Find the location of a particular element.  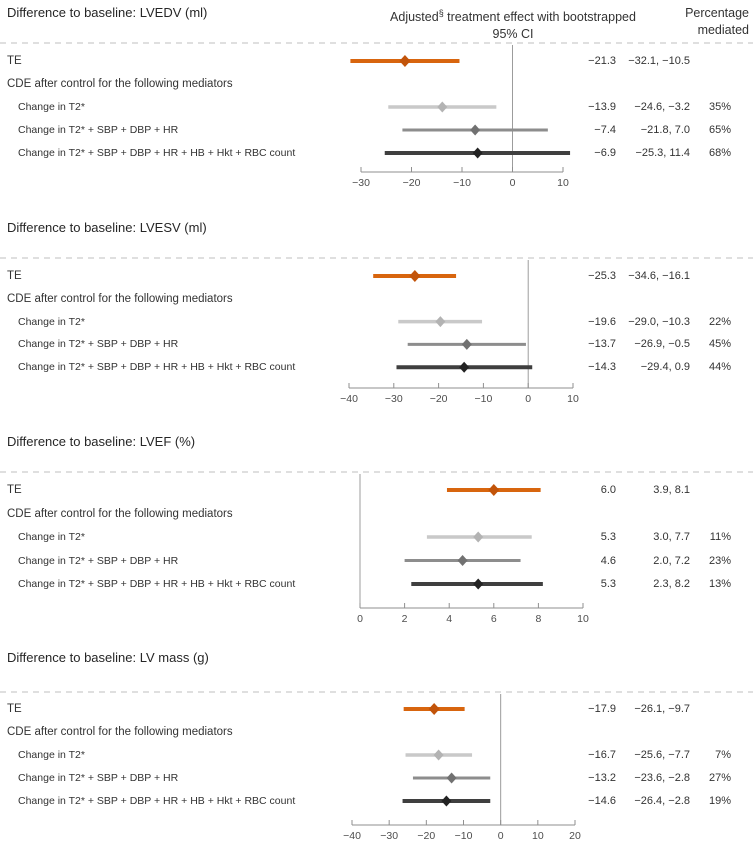

effect-header-rest: treatment effect with bootstrapped is located at coordinates (539, 17).